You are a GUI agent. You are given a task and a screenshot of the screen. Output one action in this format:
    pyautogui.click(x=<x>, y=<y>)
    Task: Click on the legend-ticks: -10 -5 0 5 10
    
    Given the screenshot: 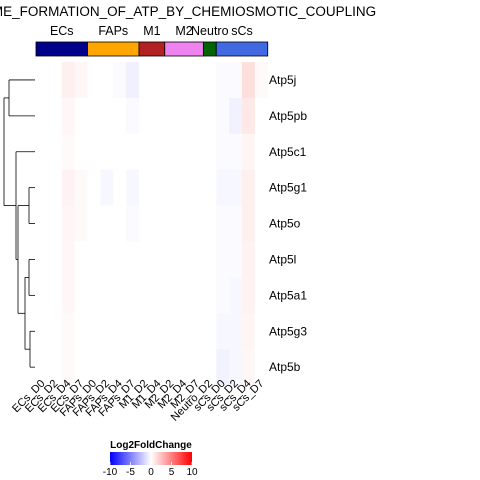 What is the action you would take?
    pyautogui.click(x=150, y=470)
    